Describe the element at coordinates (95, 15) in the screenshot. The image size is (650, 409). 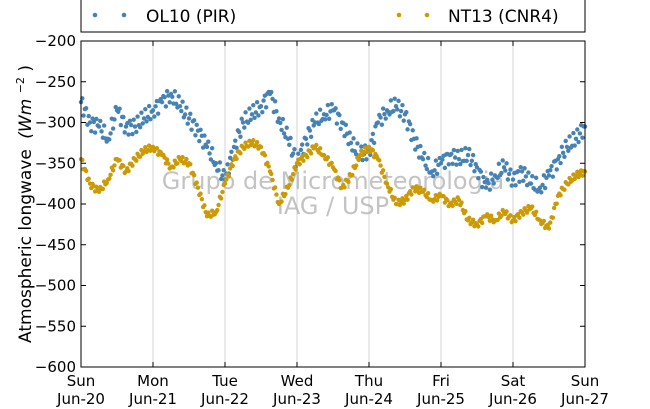
I see `legend-marker-ol10-left` at that location.